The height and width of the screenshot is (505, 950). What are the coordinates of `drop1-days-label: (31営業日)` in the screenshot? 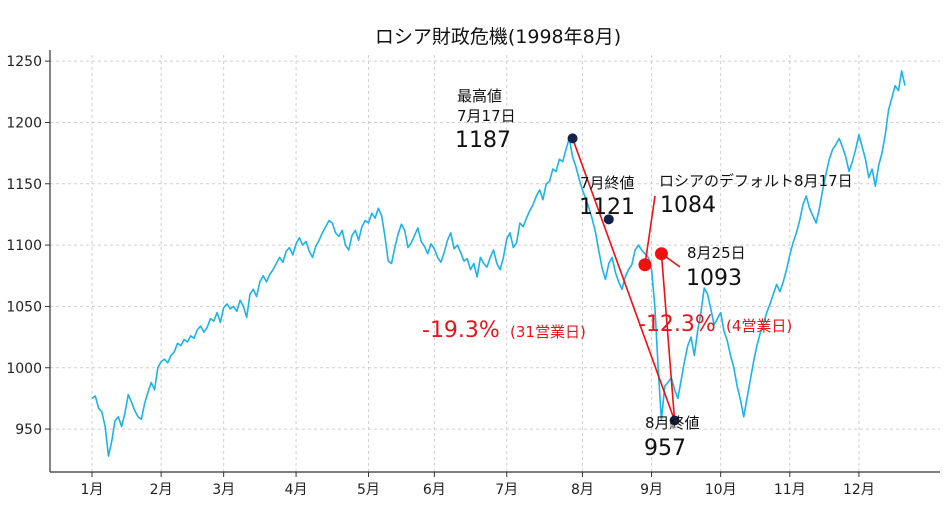 It's located at (548, 332).